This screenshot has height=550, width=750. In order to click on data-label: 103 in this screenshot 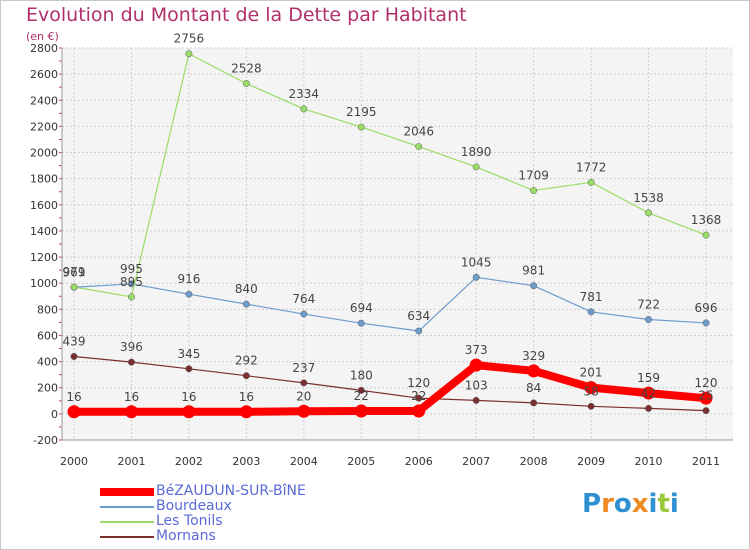, I will do `click(476, 385)`.